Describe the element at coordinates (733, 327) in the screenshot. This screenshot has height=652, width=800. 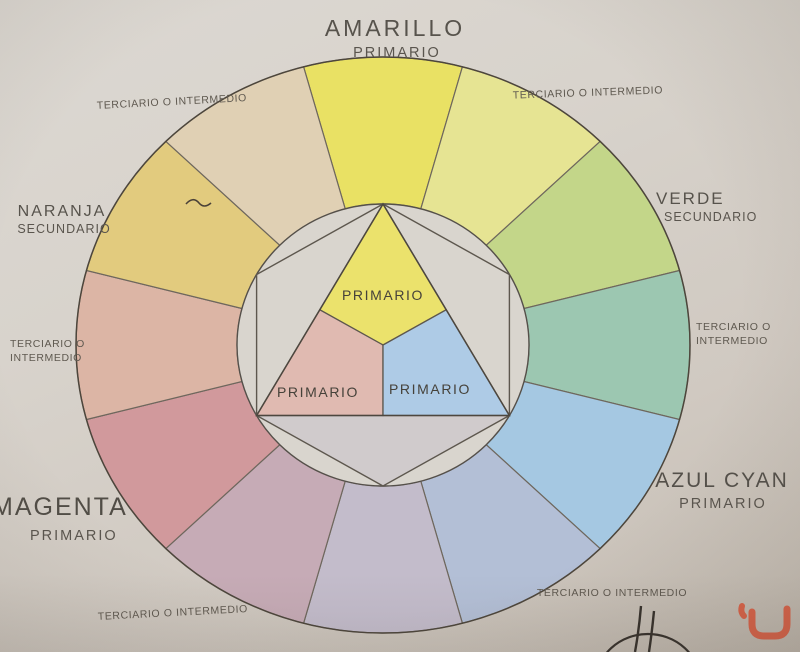
I see `label-terciario-right-line1: TERCIARIO O` at that location.